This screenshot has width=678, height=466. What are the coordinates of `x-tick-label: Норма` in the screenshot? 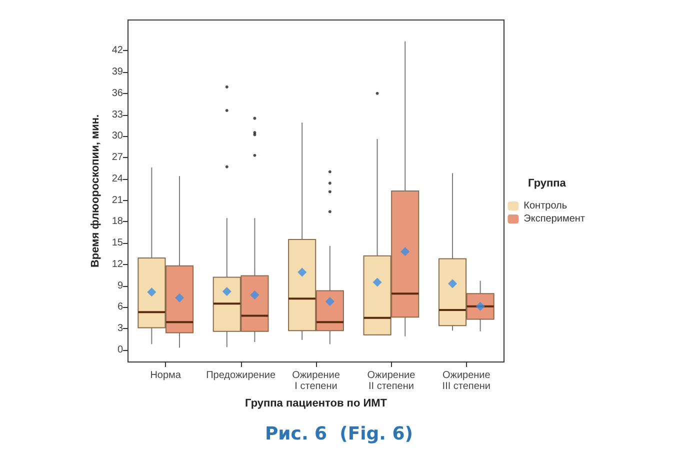 It's located at (166, 375).